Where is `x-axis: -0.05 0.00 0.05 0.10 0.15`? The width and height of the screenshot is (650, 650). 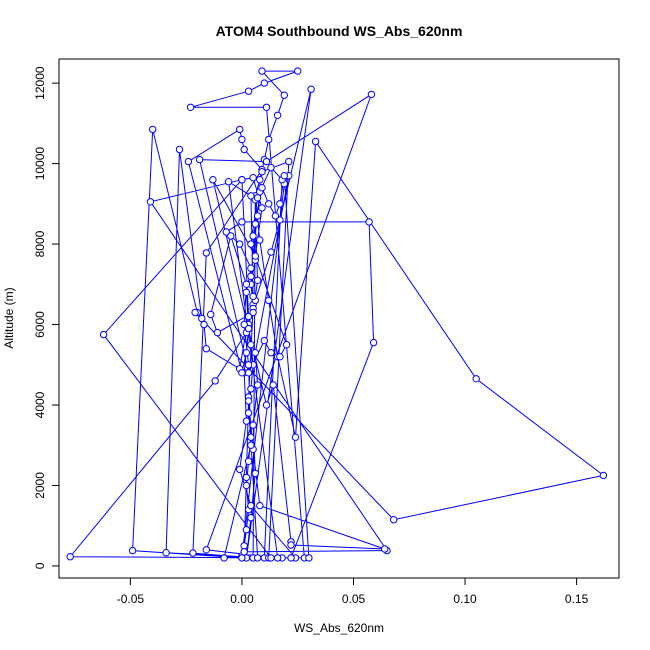 x-axis: -0.05 0.00 0.05 0.10 0.15 is located at coordinates (353, 591).